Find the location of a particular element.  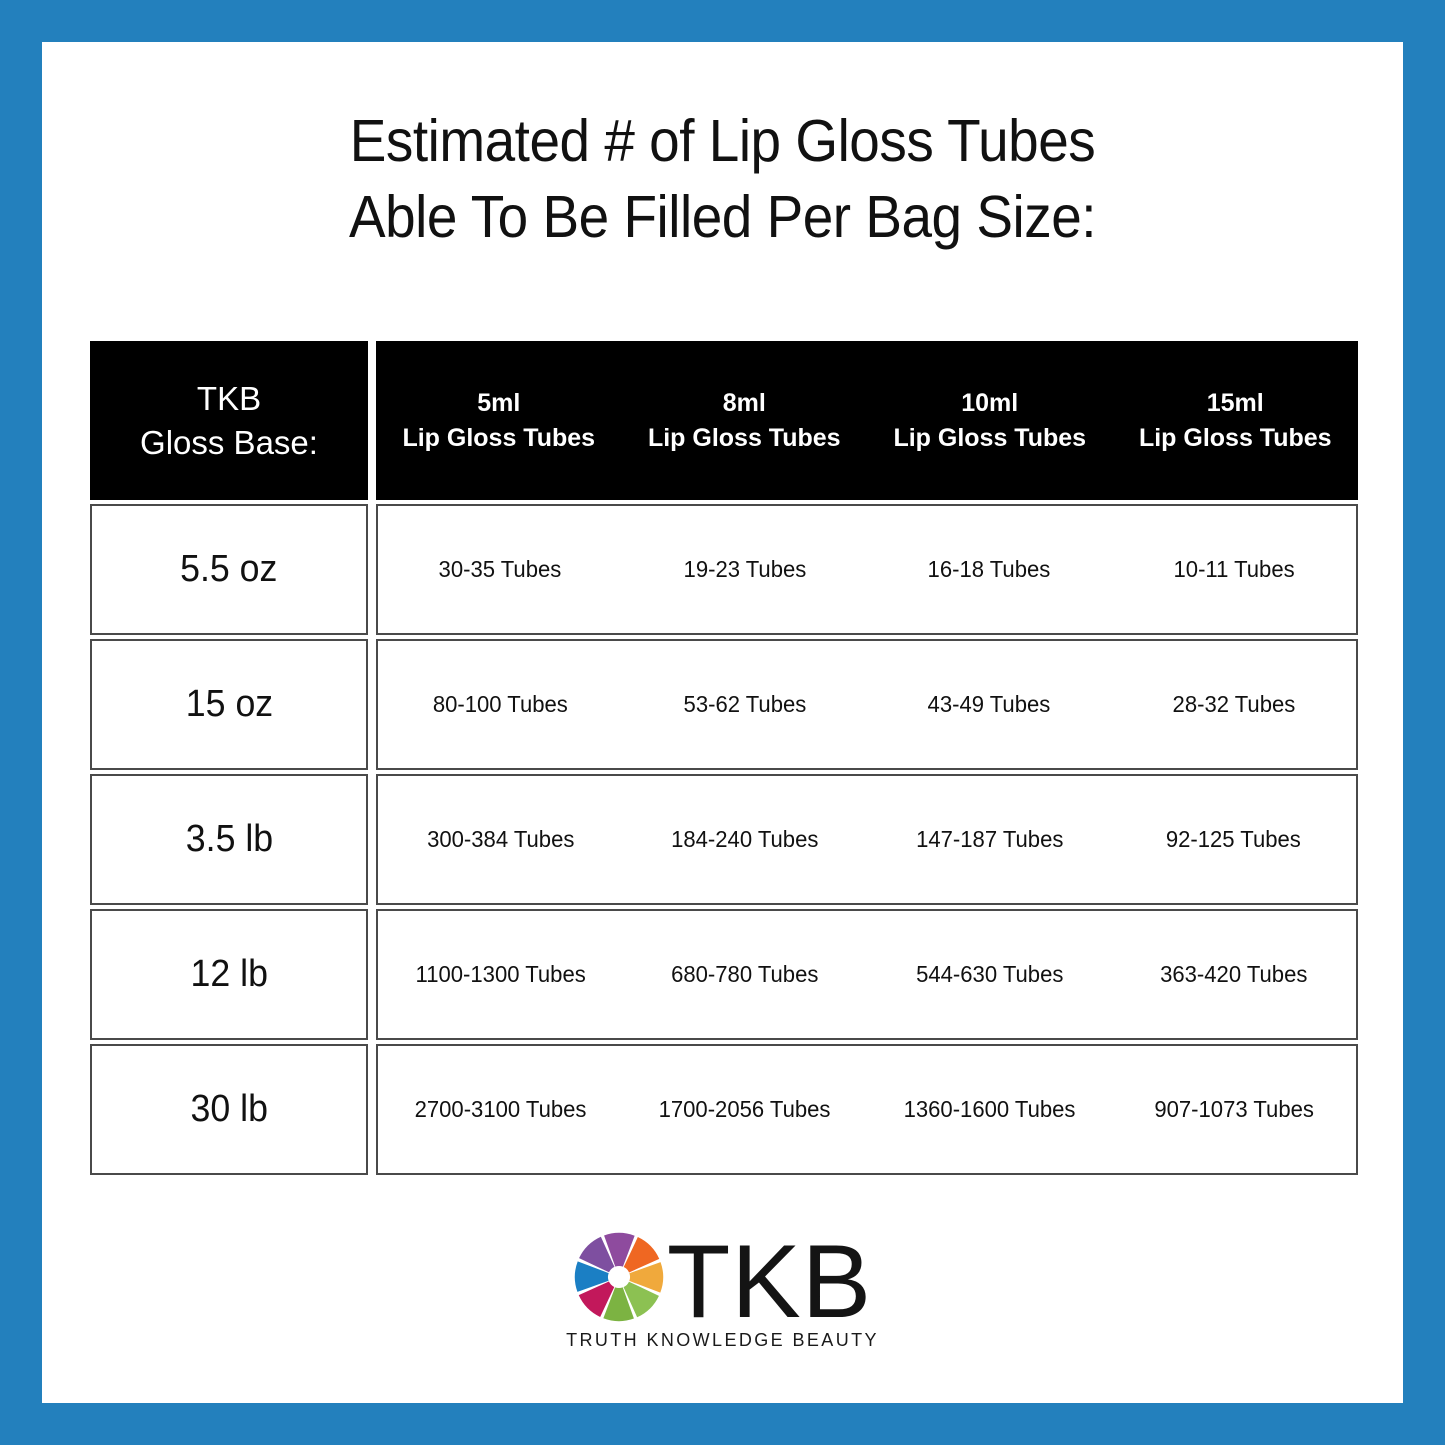

page-title-line-2: Able To Be Filled Per Bag Size: is located at coordinates (722, 216).